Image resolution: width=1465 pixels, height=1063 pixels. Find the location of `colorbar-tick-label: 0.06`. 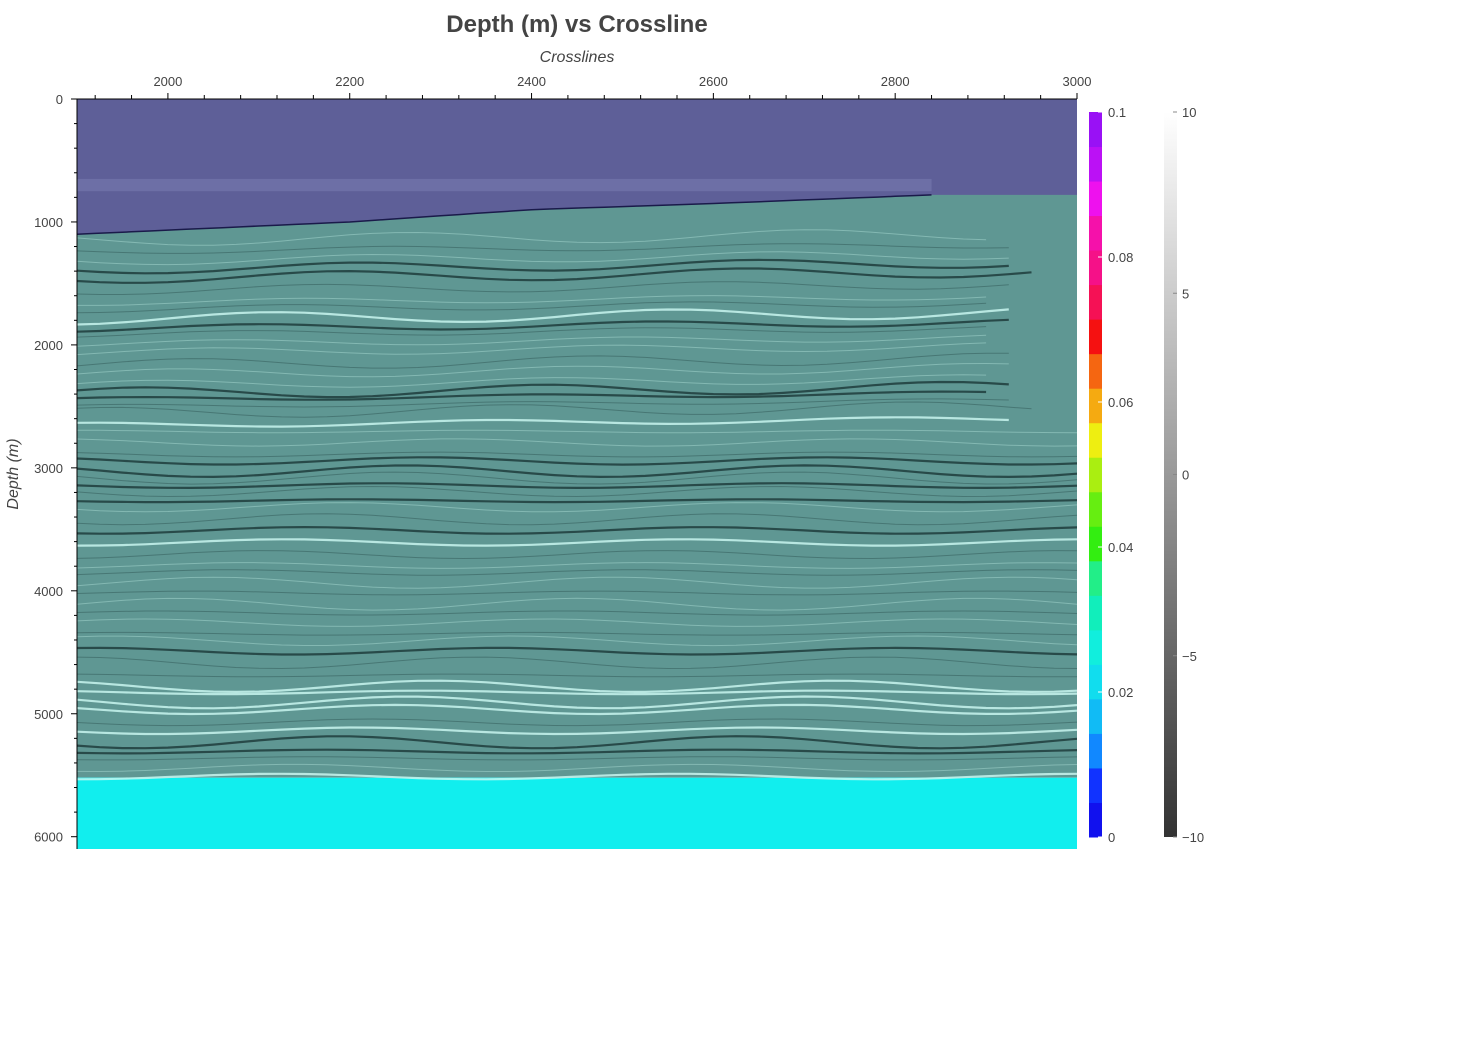

colorbar-tick-label: 0.06 is located at coordinates (1120, 402).